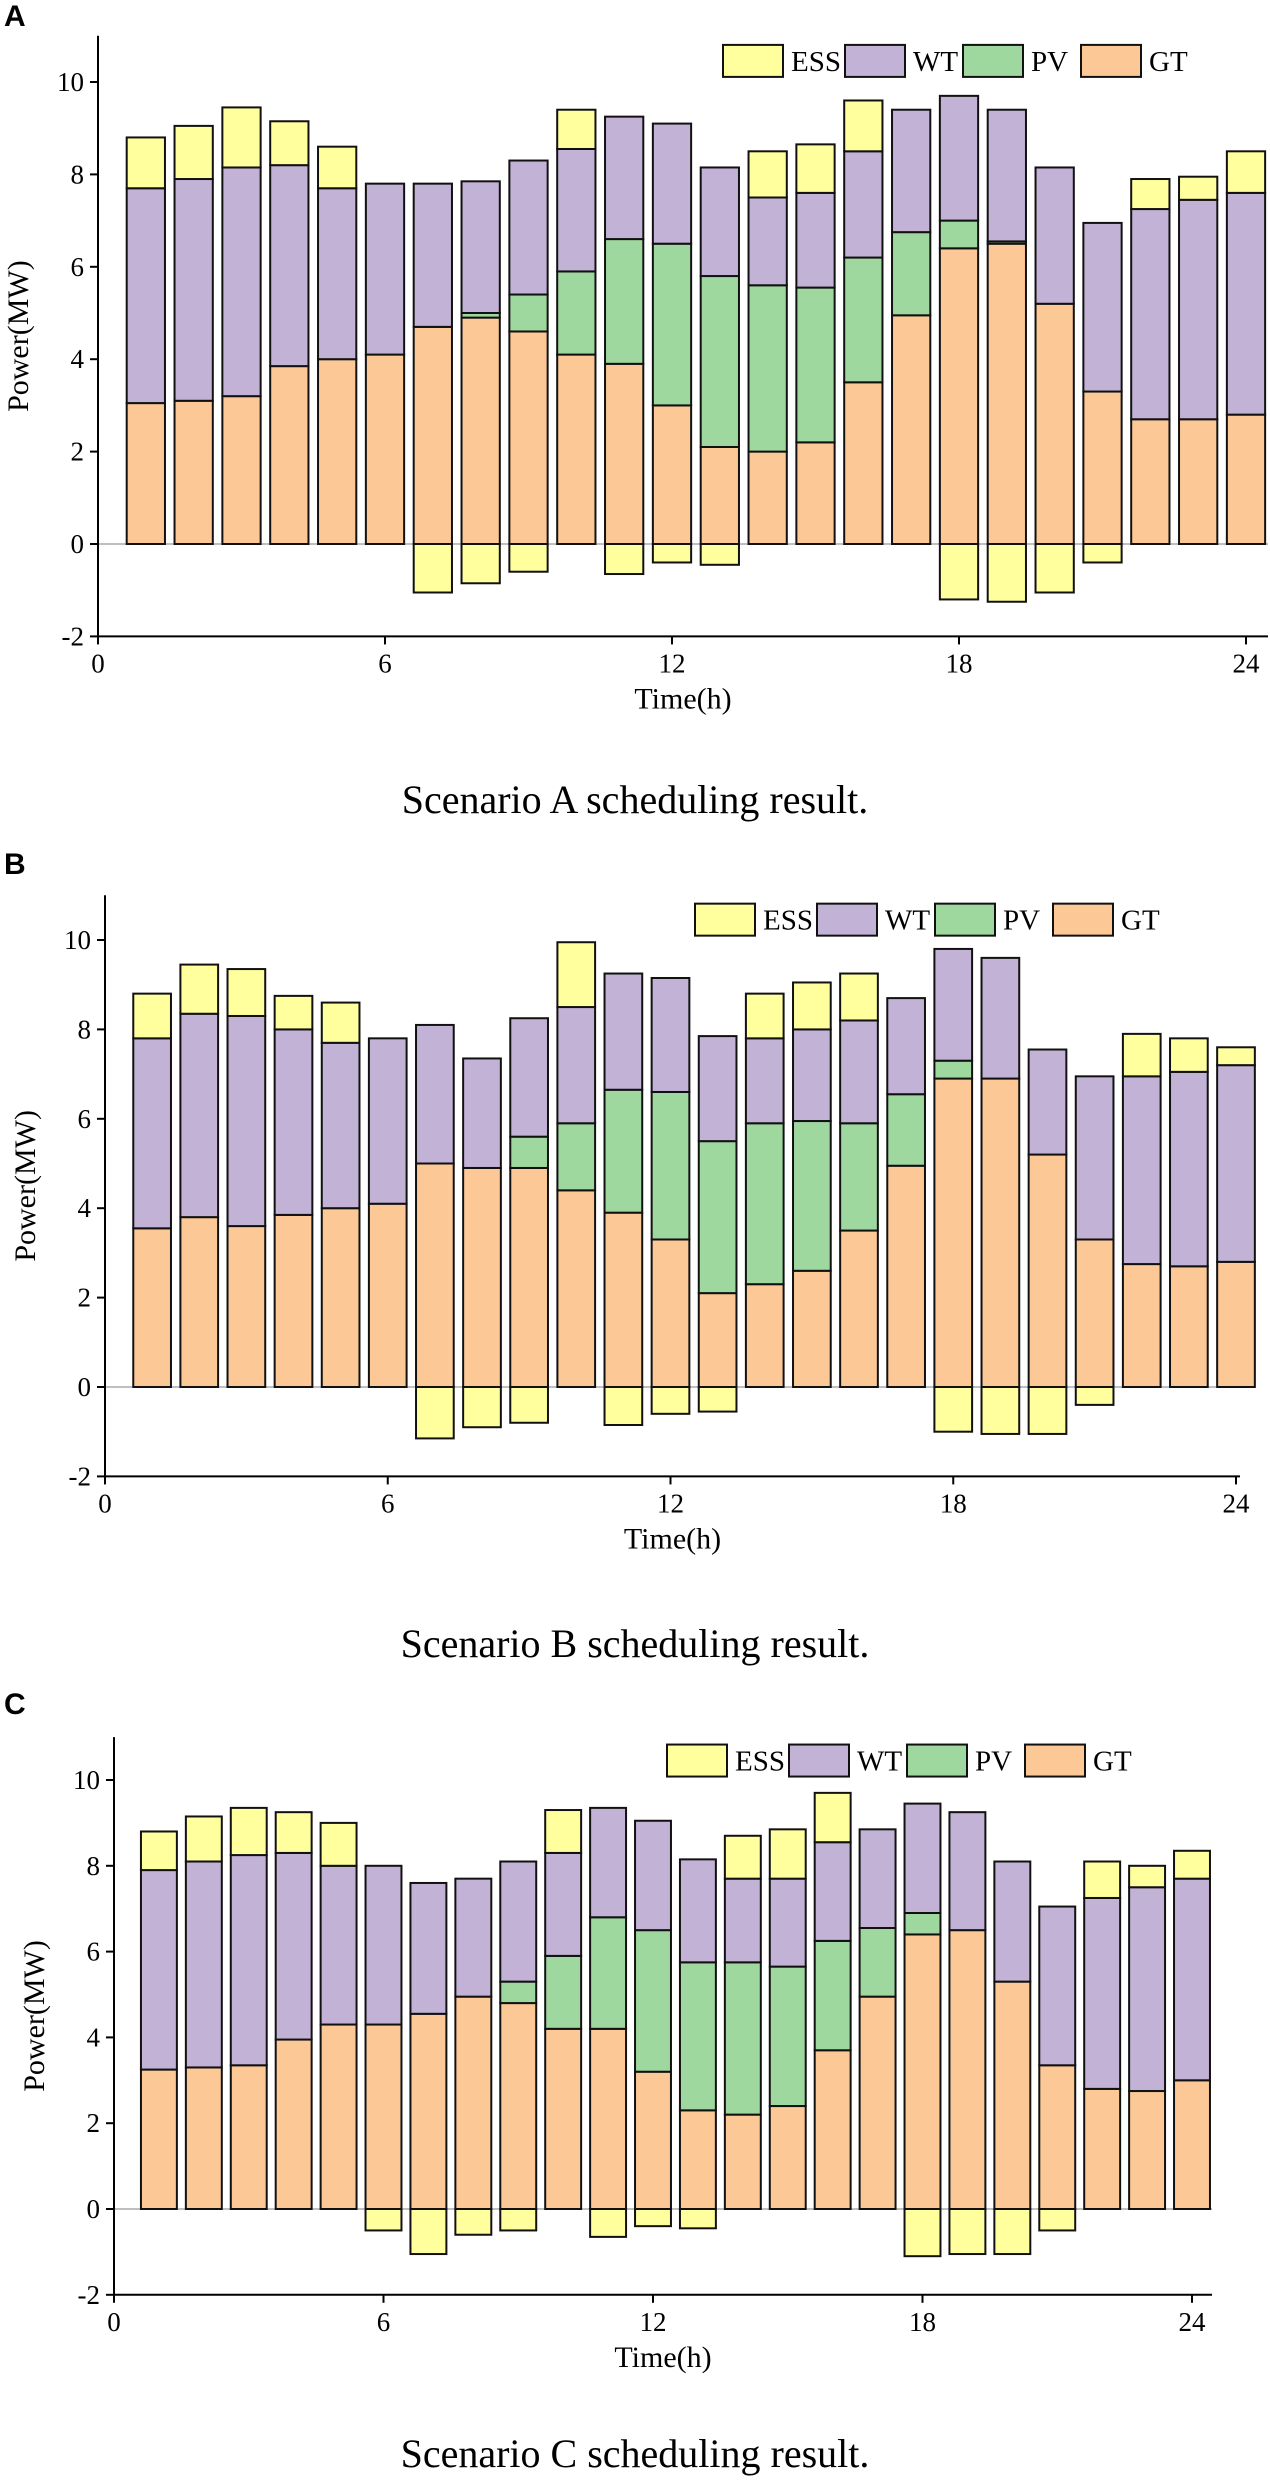 Image resolution: width=1270 pixels, height=2485 pixels. I want to click on x-tick-label: 12, so click(653, 2322).